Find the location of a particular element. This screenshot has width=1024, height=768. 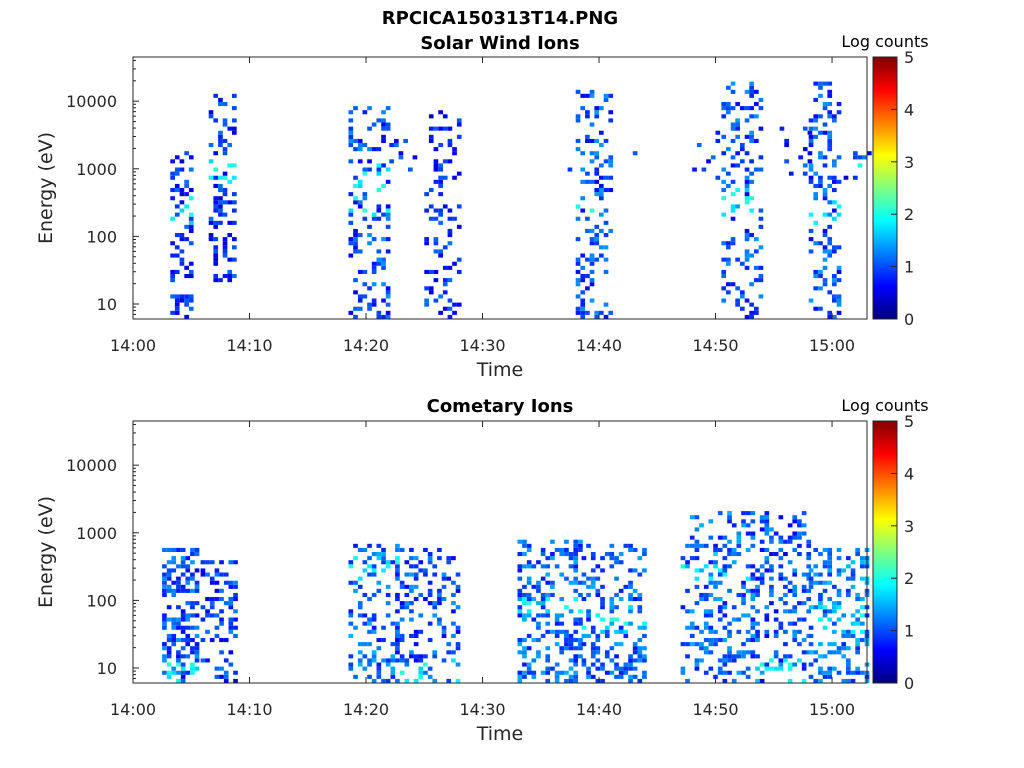

colorbar-tick-label: 5 is located at coordinates (909, 57).